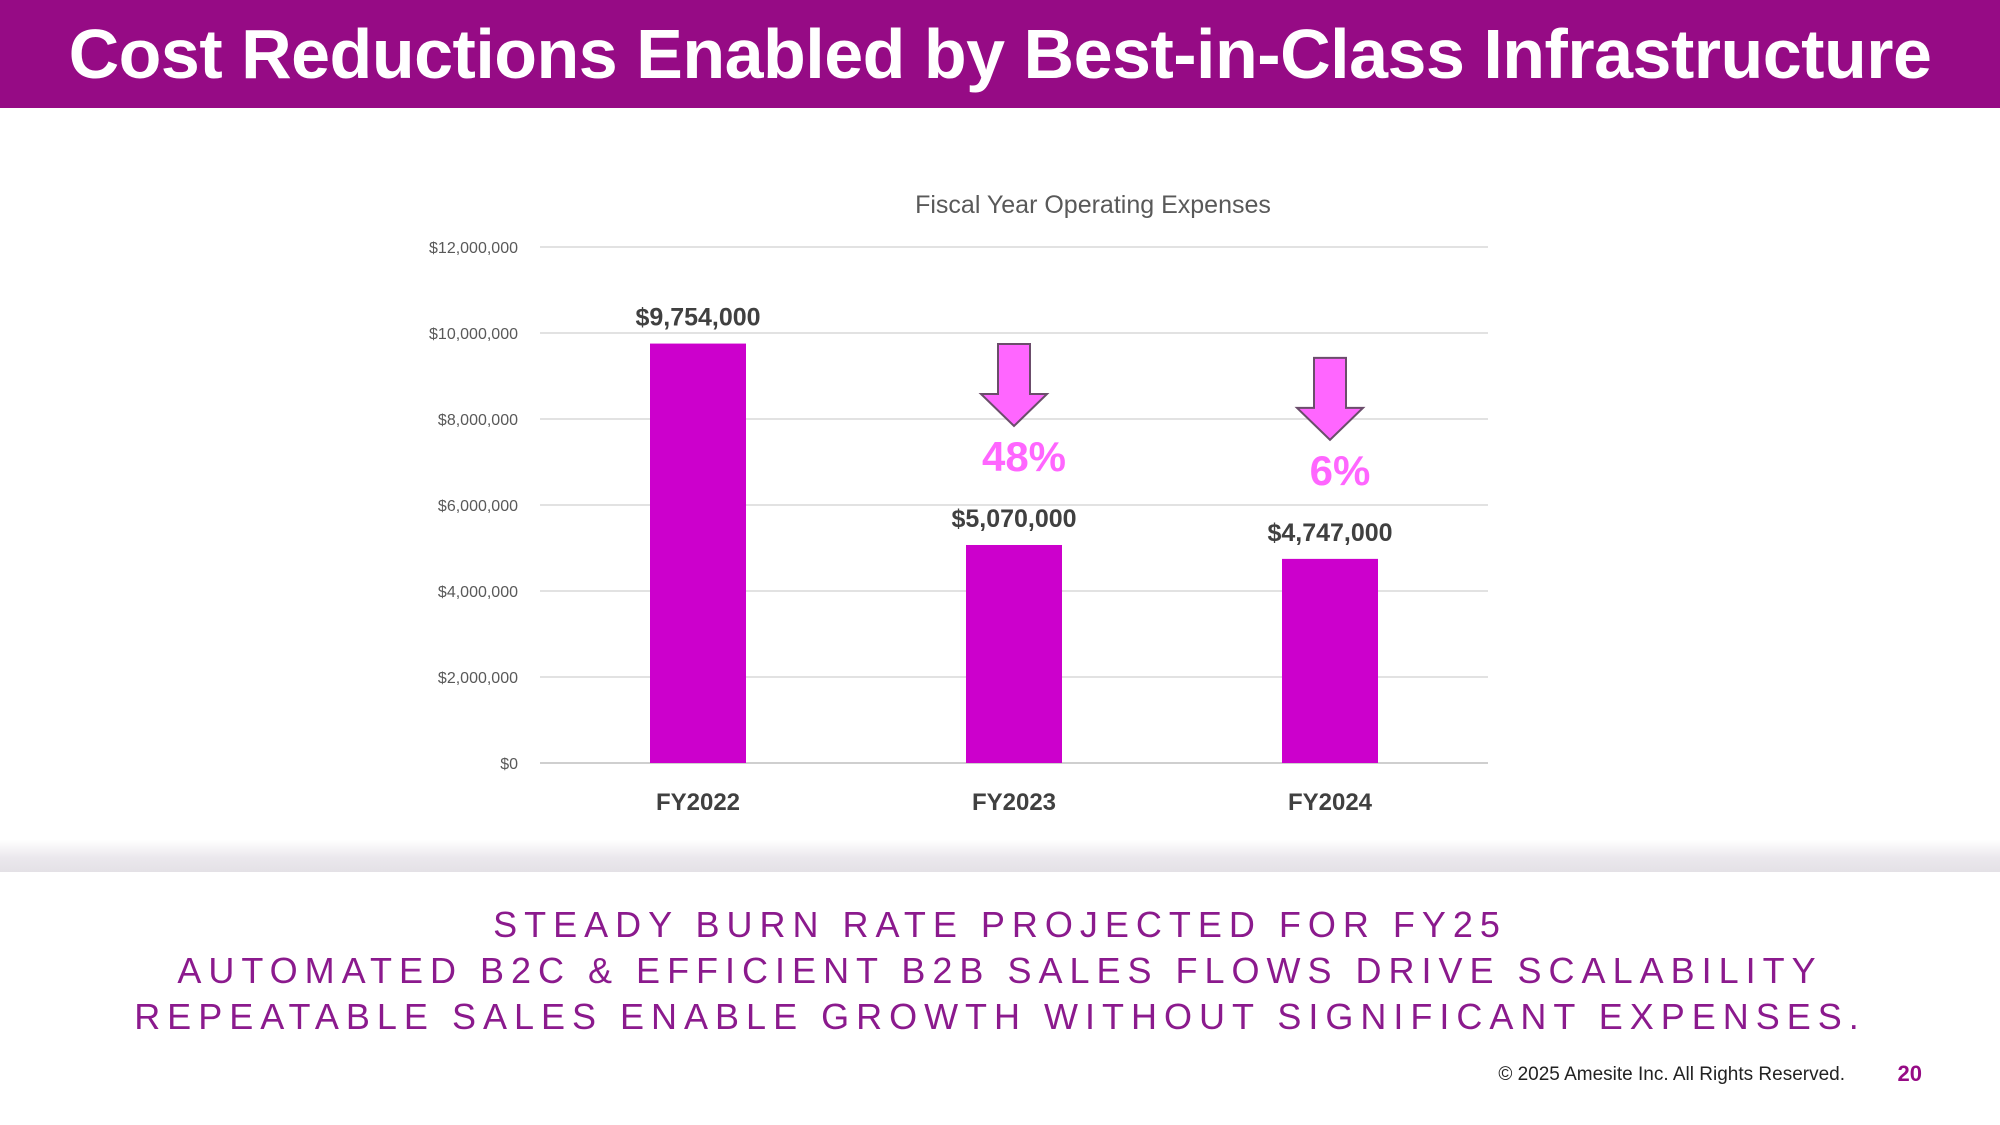  Describe the element at coordinates (1024, 456) in the screenshot. I see `reduction-percent-label: 48%` at that location.